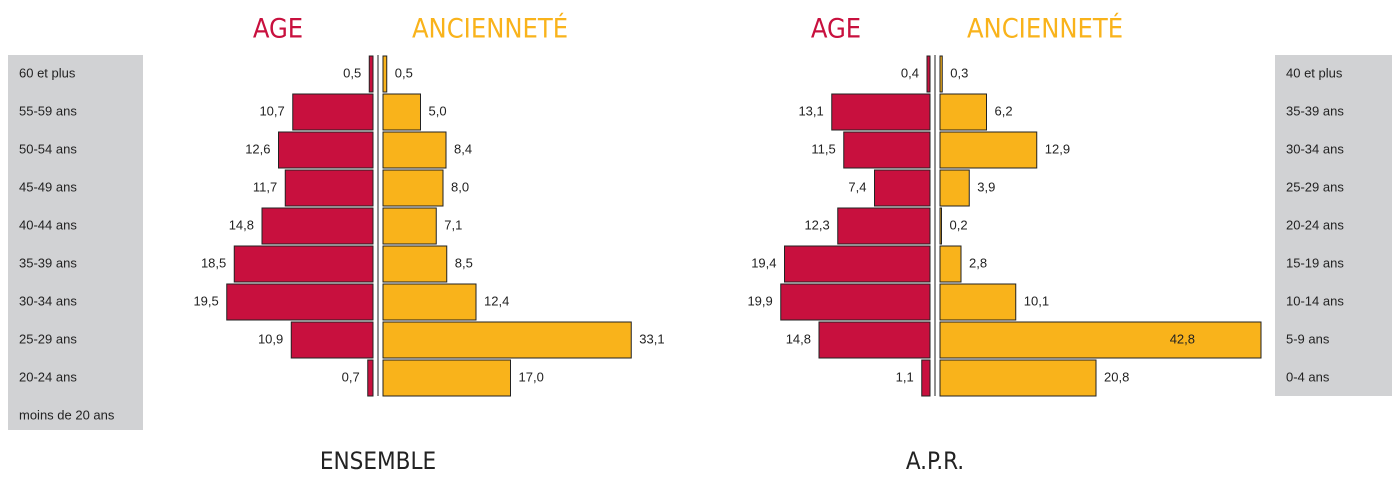 The width and height of the screenshot is (1399, 477). I want to click on chart-title: ENSEMBLE, so click(378, 461).